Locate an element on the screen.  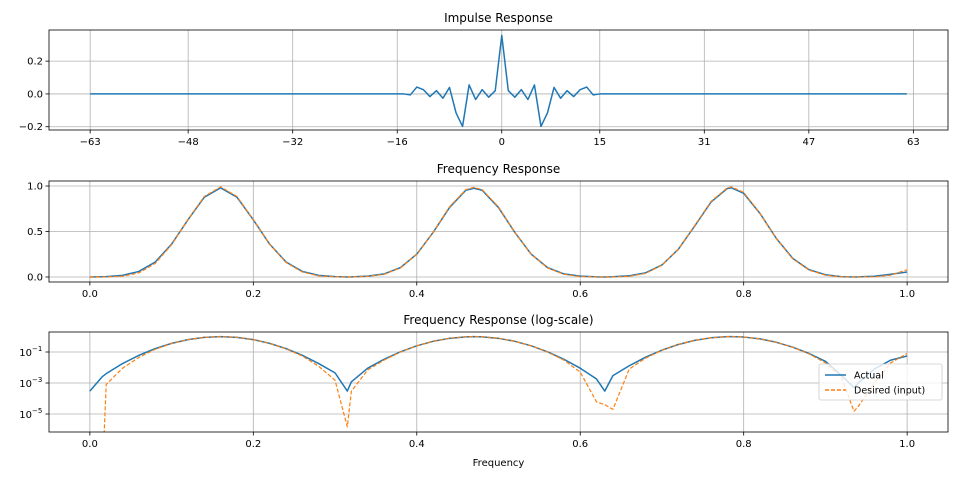
x-tick-label: −16 is located at coordinates (397, 142).